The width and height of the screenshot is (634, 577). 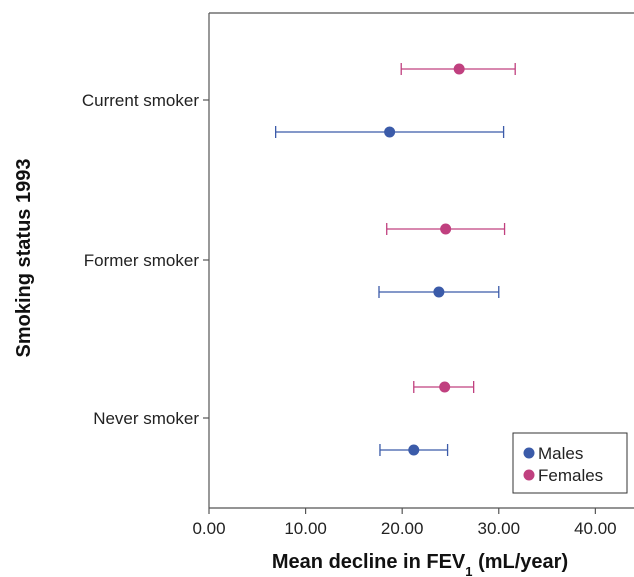 I want to click on legend-box, so click(x=570, y=463).